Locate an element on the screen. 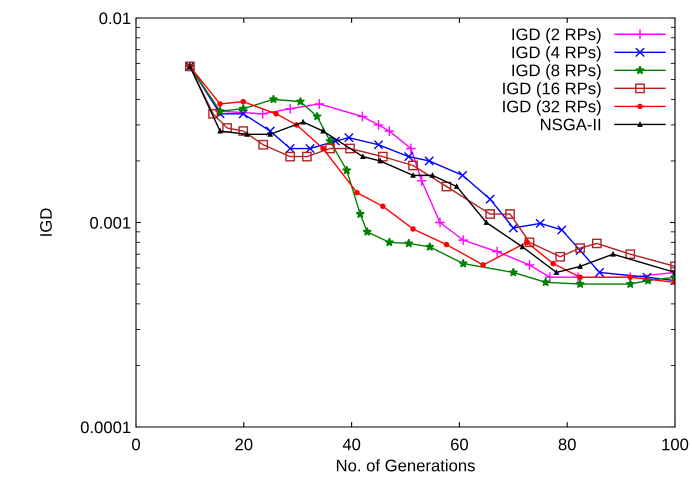 Image resolution: width=692 pixels, height=489 pixels. x-tick-label: 80 is located at coordinates (567, 444).